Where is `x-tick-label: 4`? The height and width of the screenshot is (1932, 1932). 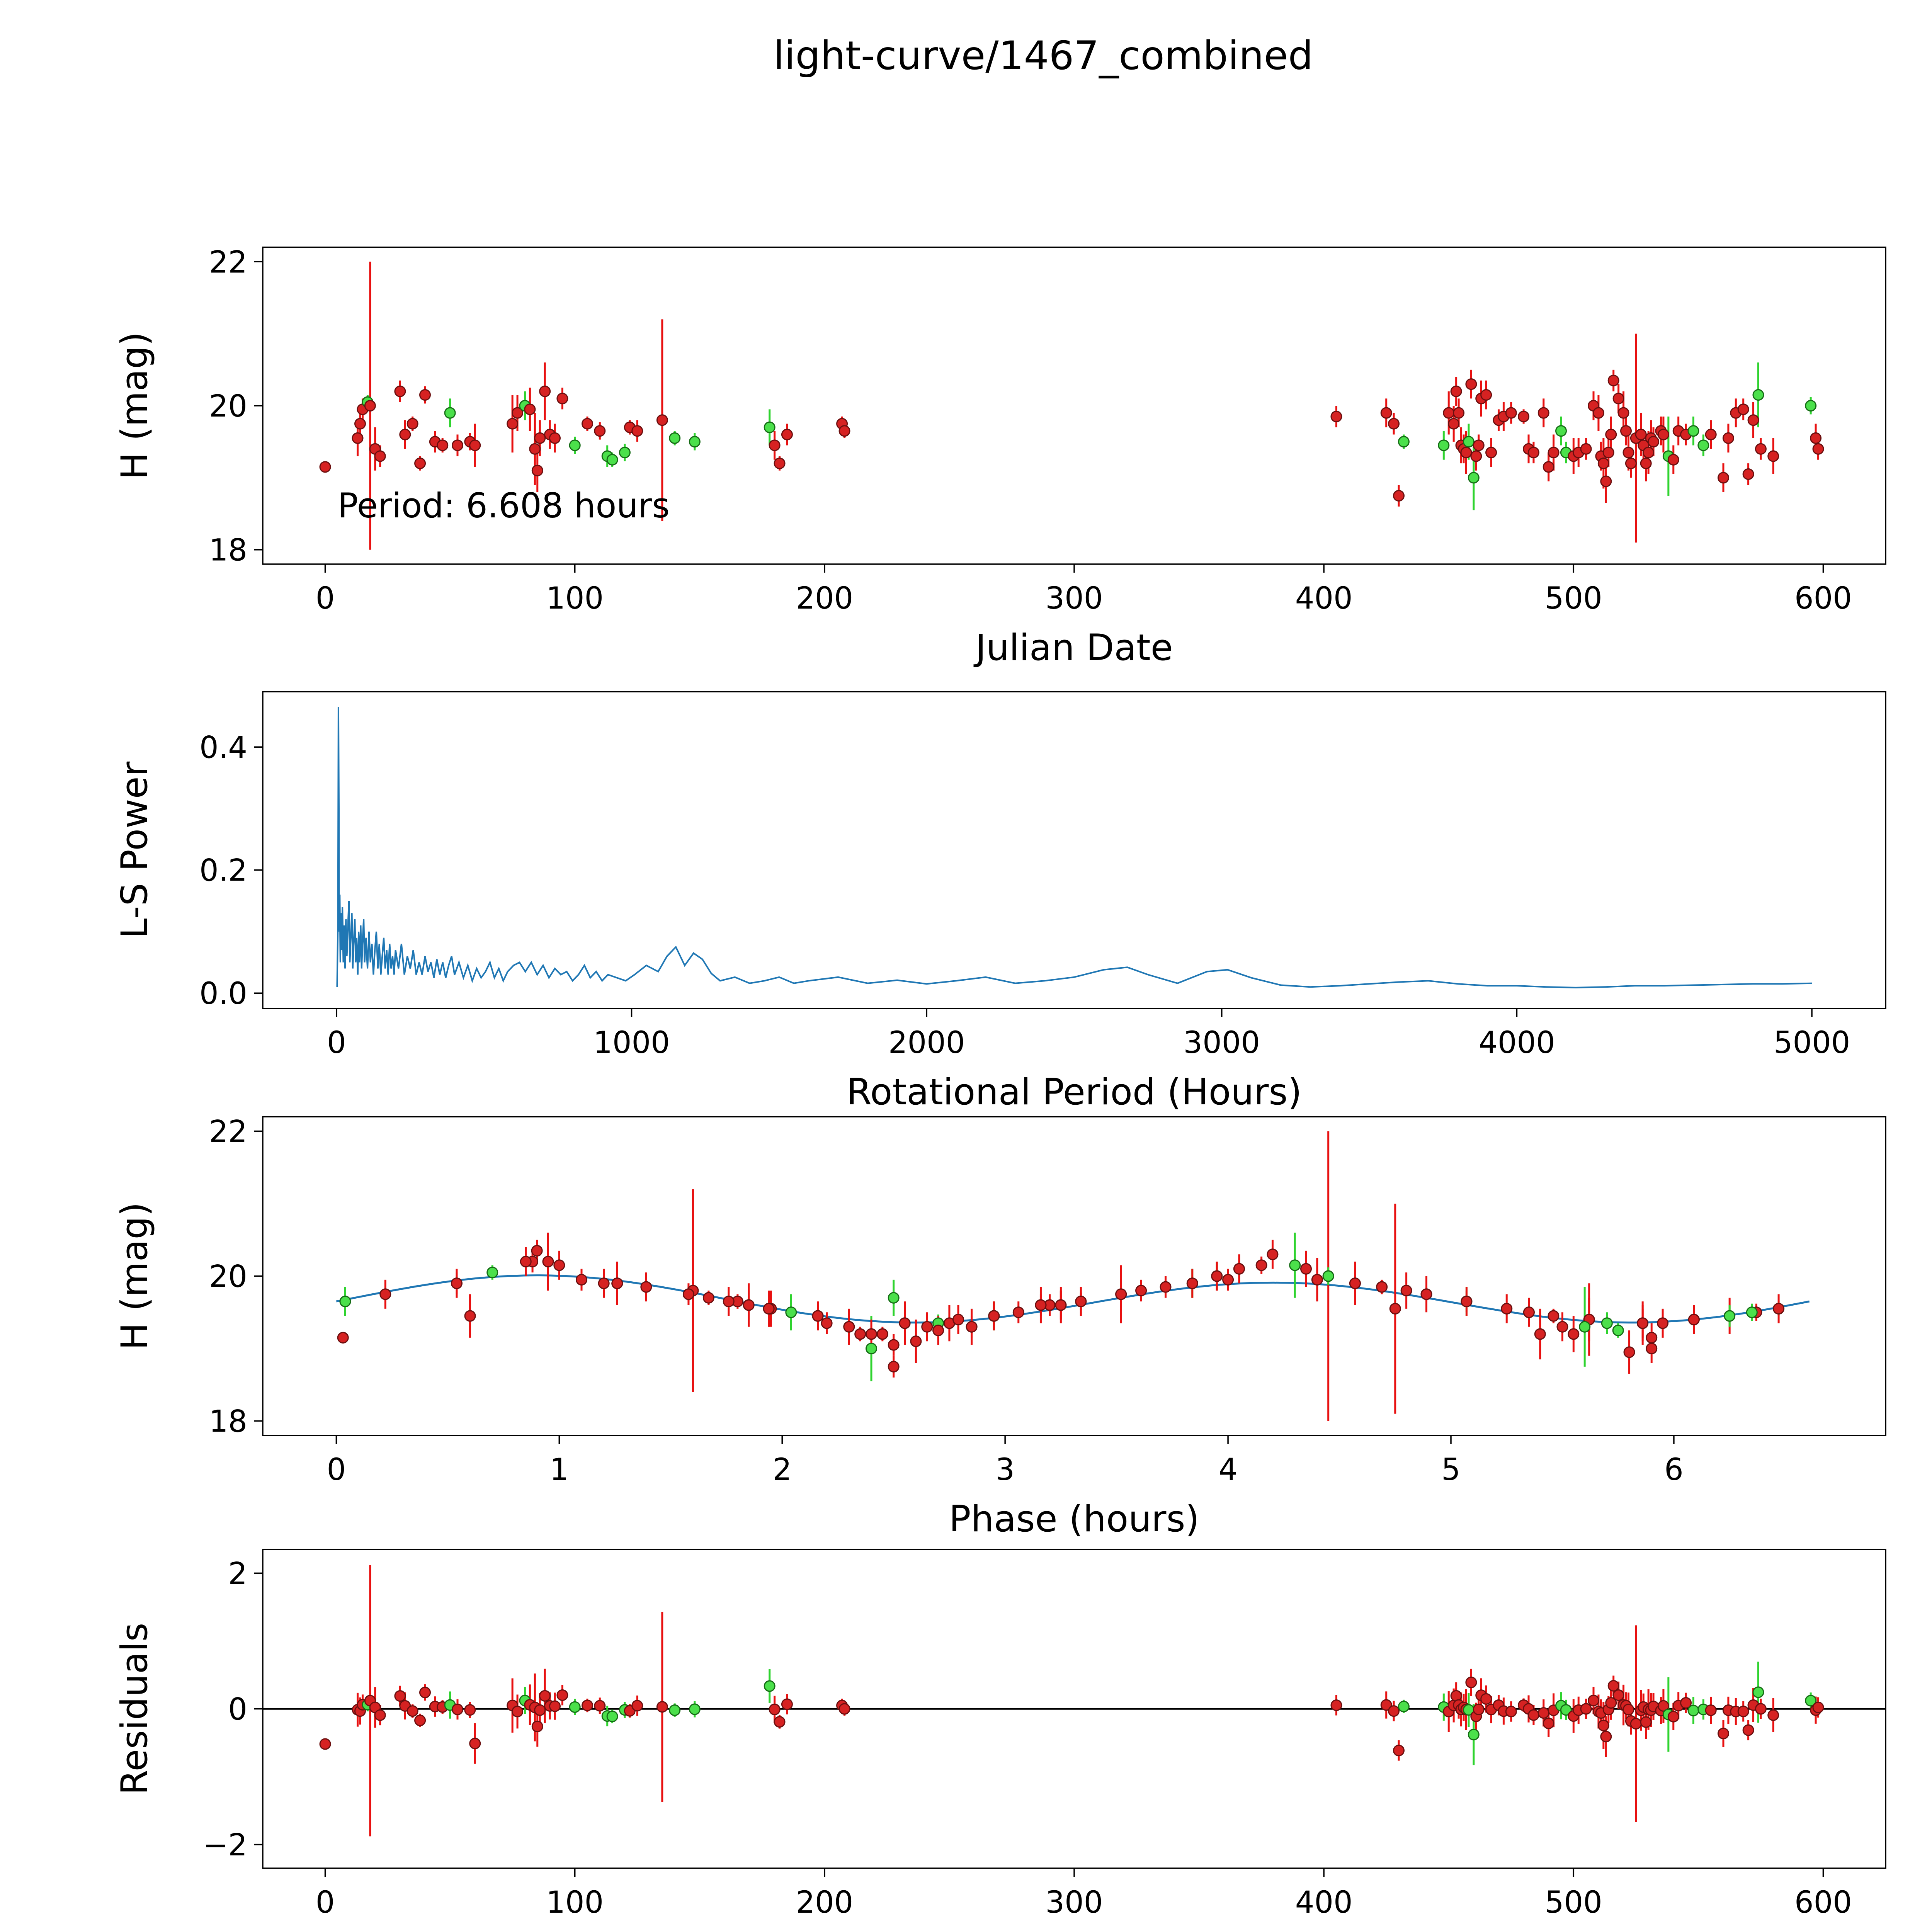 x-tick-label: 4 is located at coordinates (1228, 1469).